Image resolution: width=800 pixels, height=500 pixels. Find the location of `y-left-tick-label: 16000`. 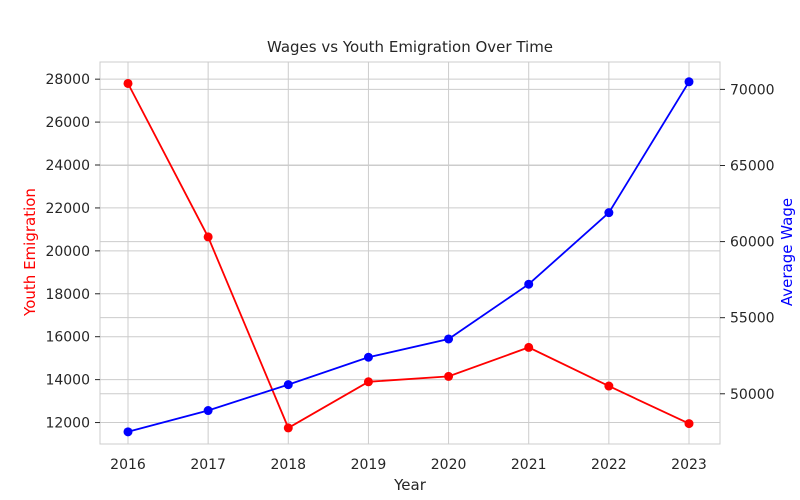

y-left-tick-label: 16000 is located at coordinates (67, 338).